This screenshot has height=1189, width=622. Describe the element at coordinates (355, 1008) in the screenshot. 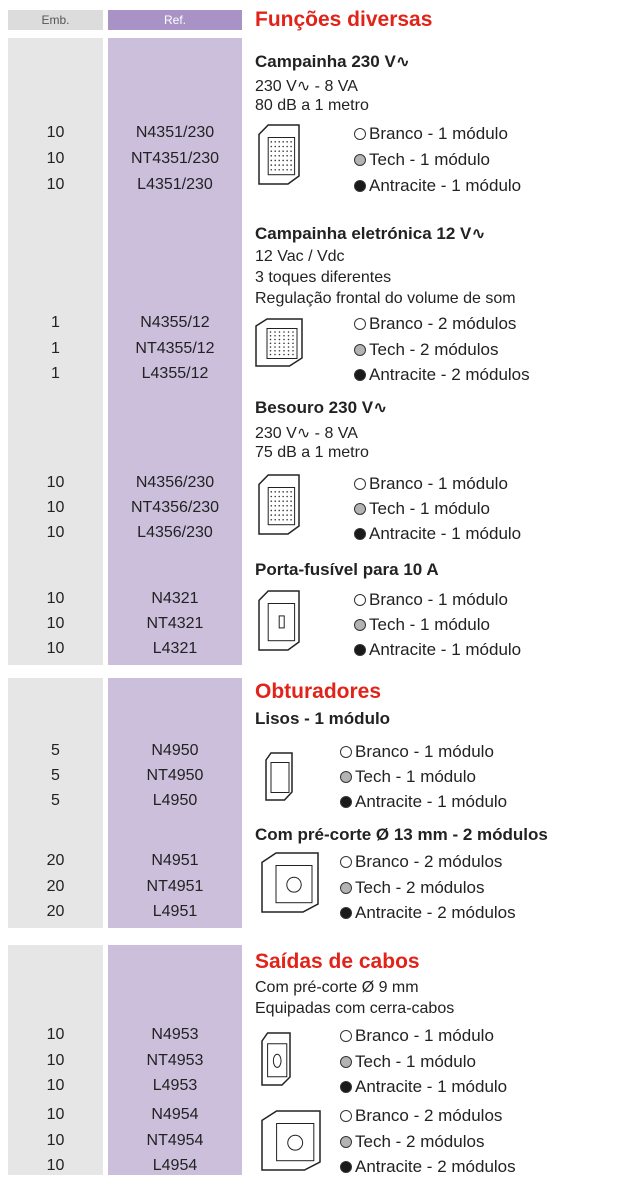

I see `description: Equipadas com cerra-cabos` at that location.